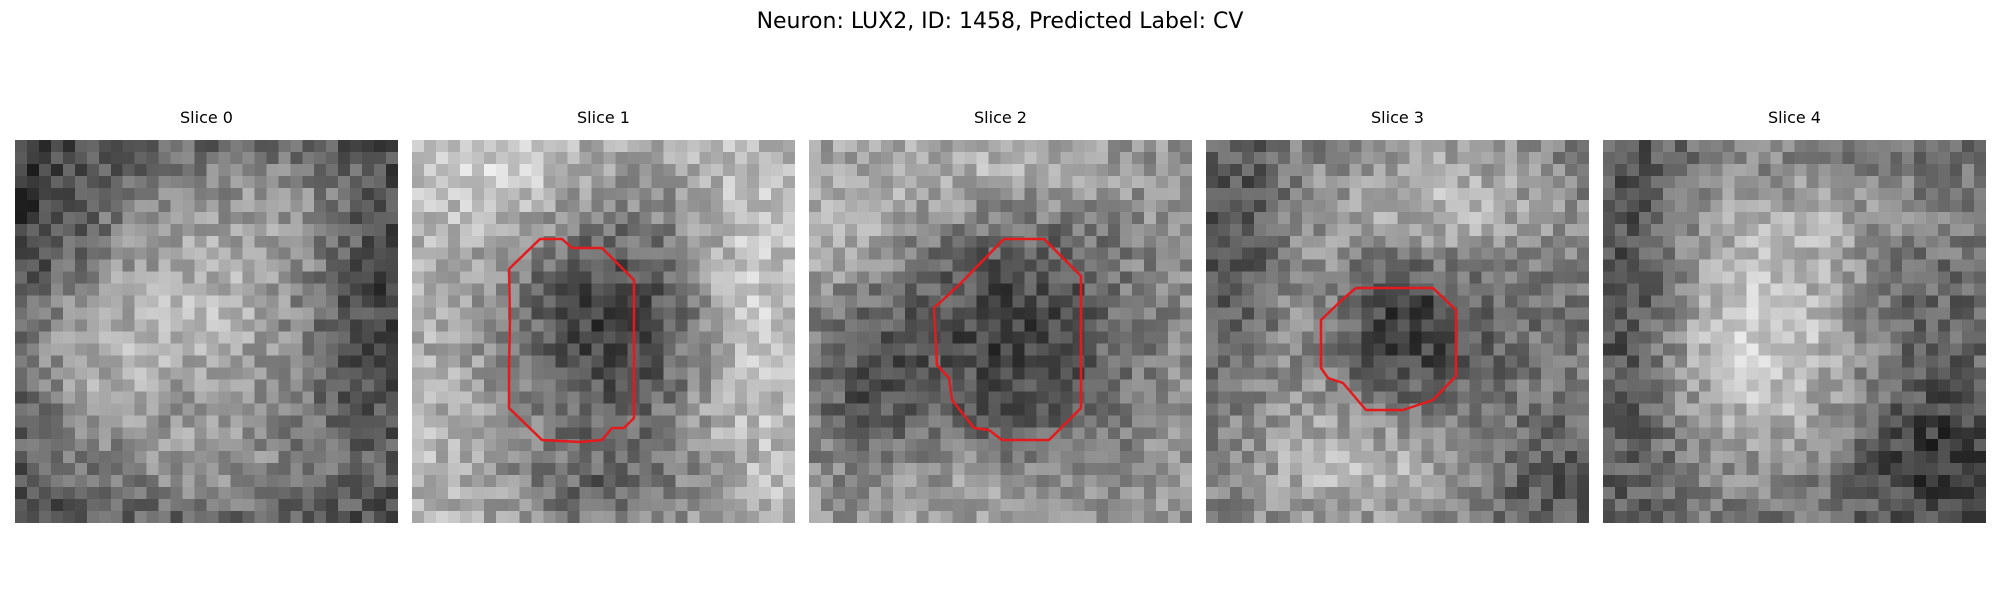  I want to click on slice-title: Slice 1, so click(603, 117).